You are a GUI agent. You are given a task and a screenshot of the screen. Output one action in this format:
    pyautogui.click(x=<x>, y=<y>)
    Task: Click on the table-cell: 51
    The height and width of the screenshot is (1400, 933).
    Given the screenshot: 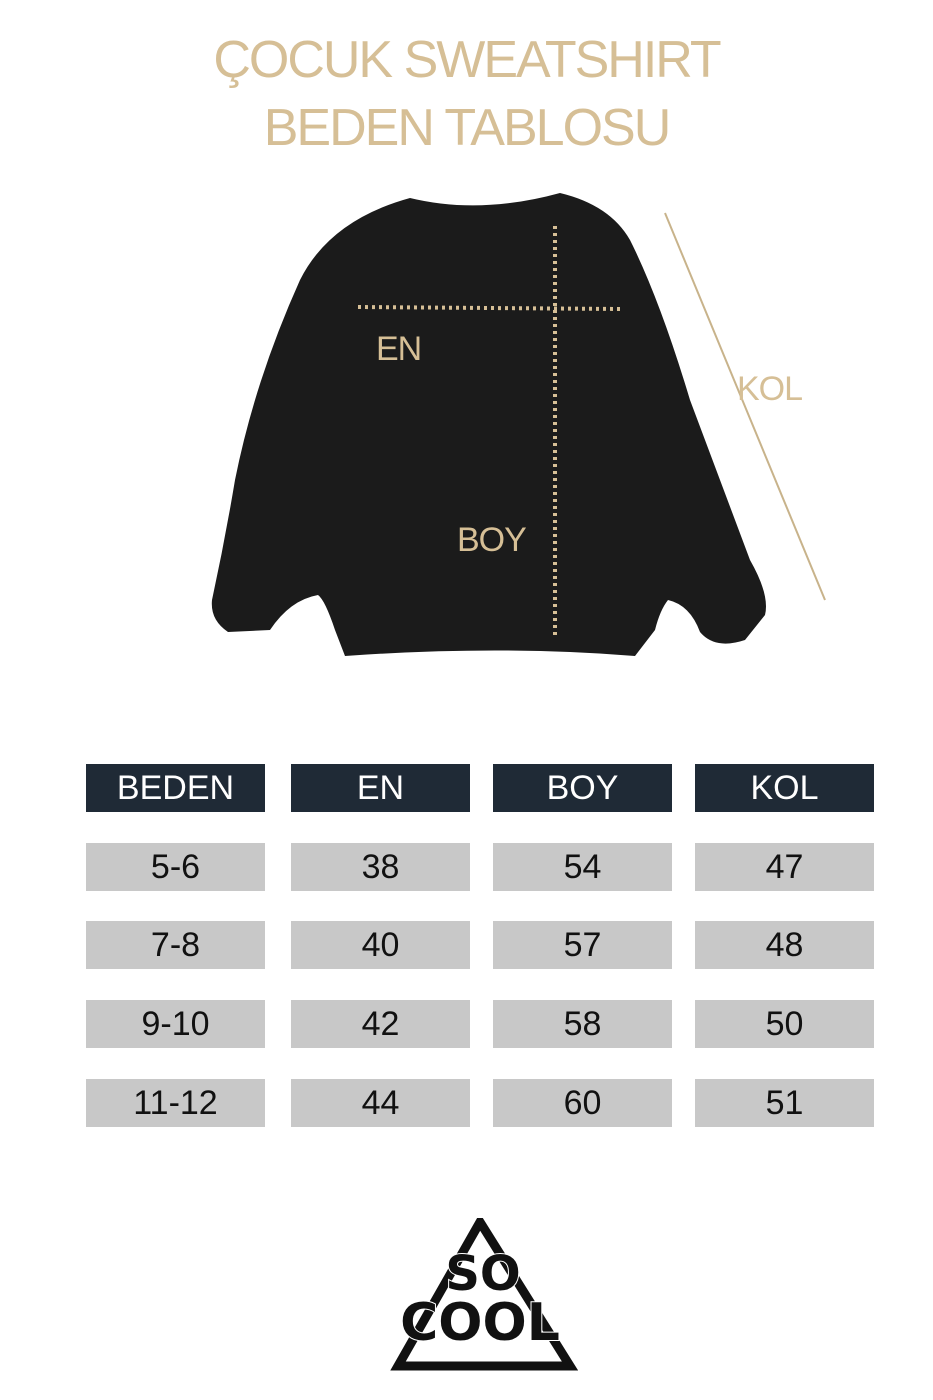 What is the action you would take?
    pyautogui.click(x=784, y=1103)
    